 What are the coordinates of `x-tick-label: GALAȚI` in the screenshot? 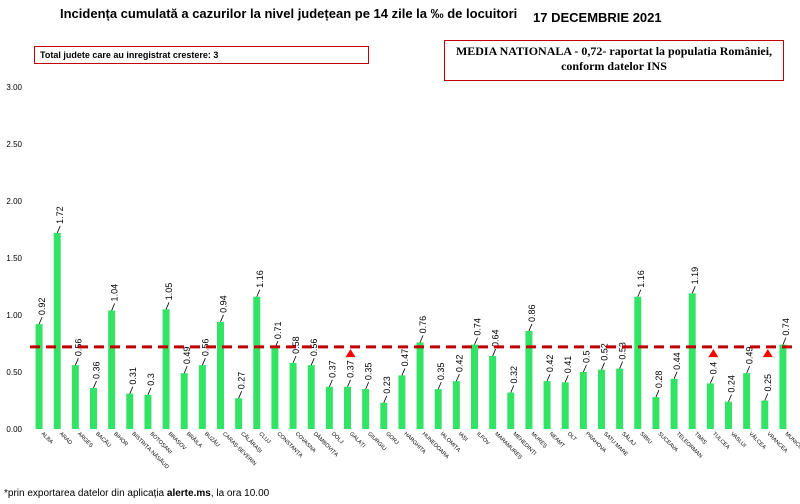 It's located at (357, 440).